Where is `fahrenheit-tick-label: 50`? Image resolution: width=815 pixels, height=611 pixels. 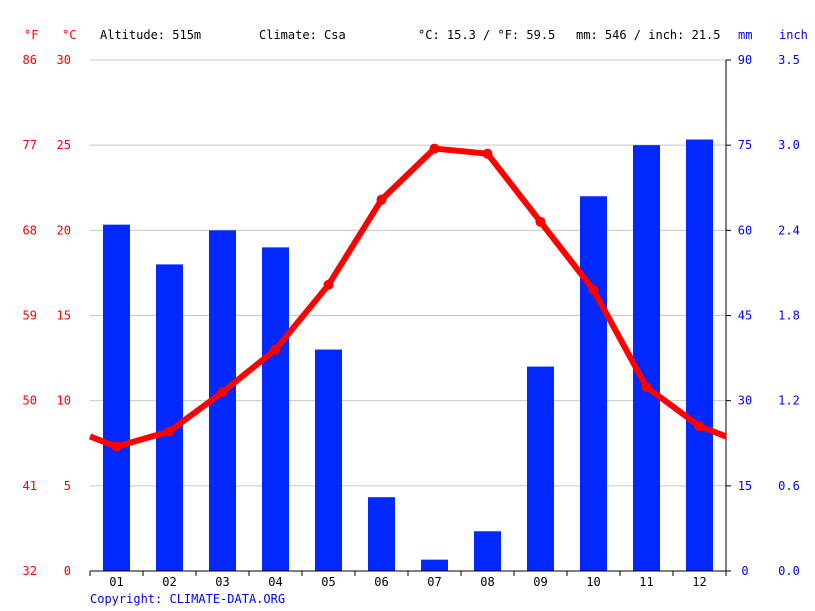
fahrenheit-tick-label: 50 is located at coordinates (30, 401).